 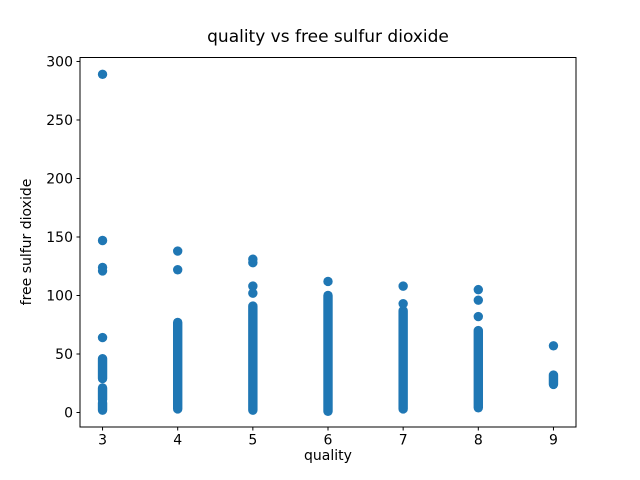 What do you see at coordinates (59, 296) in the screenshot?
I see `y-tick-label: 100` at bounding box center [59, 296].